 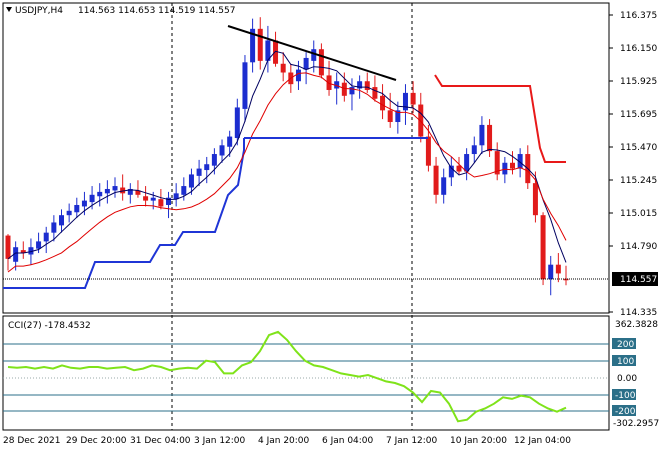 I want to click on price-tick: 116.150, so click(x=638, y=49).